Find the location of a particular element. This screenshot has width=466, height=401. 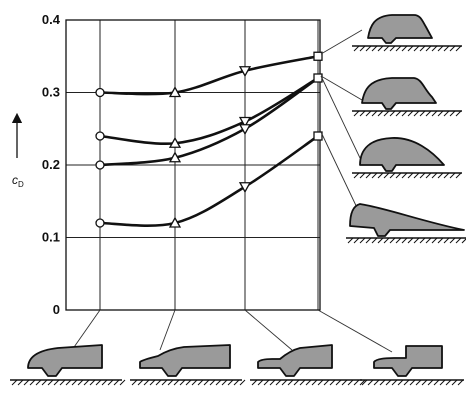

y-tick-label-2: 0.2 is located at coordinates (51, 164).